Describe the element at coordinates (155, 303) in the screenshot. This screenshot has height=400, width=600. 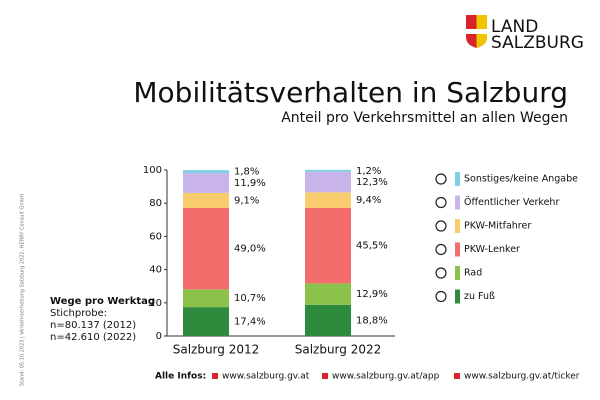
I see `y-tick-label: 20` at that location.